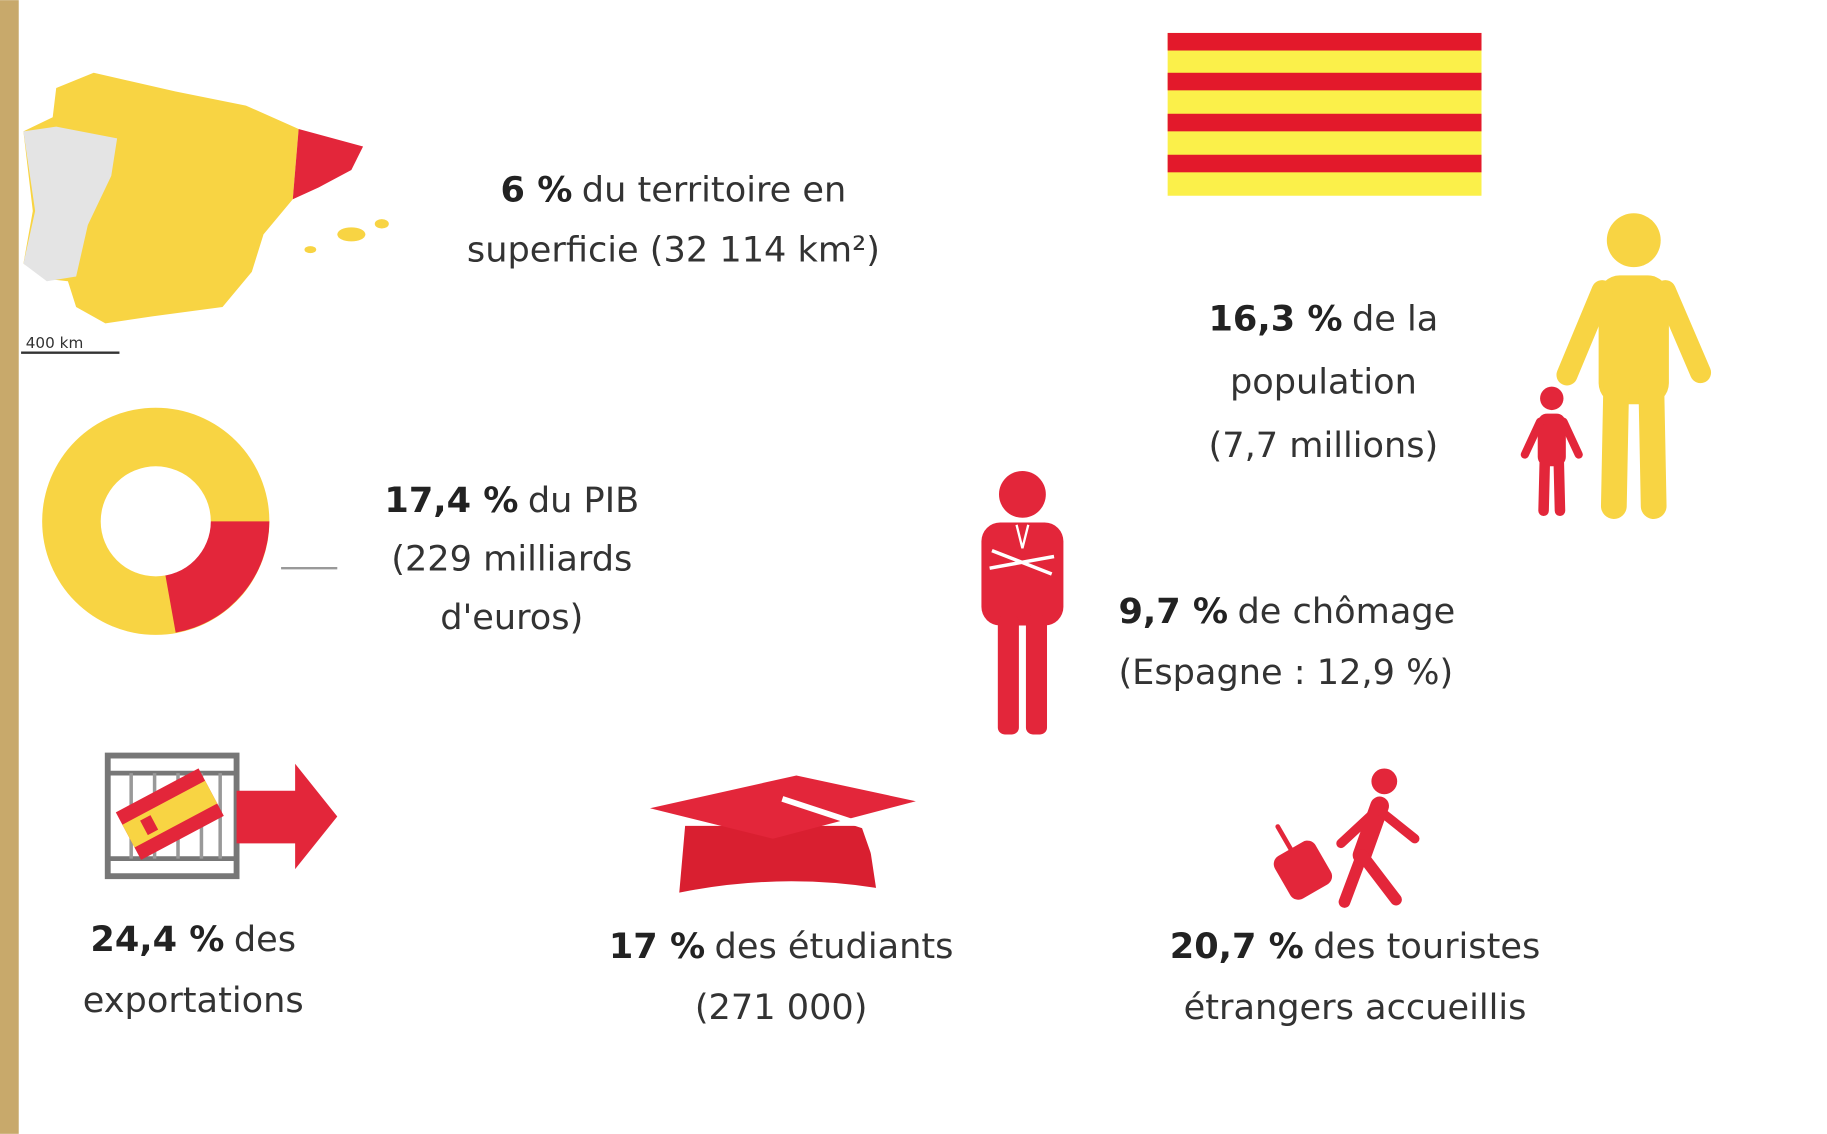 This screenshot has height=1134, width=1827. I want to click on stat-highlight: 6 %, so click(537, 190).